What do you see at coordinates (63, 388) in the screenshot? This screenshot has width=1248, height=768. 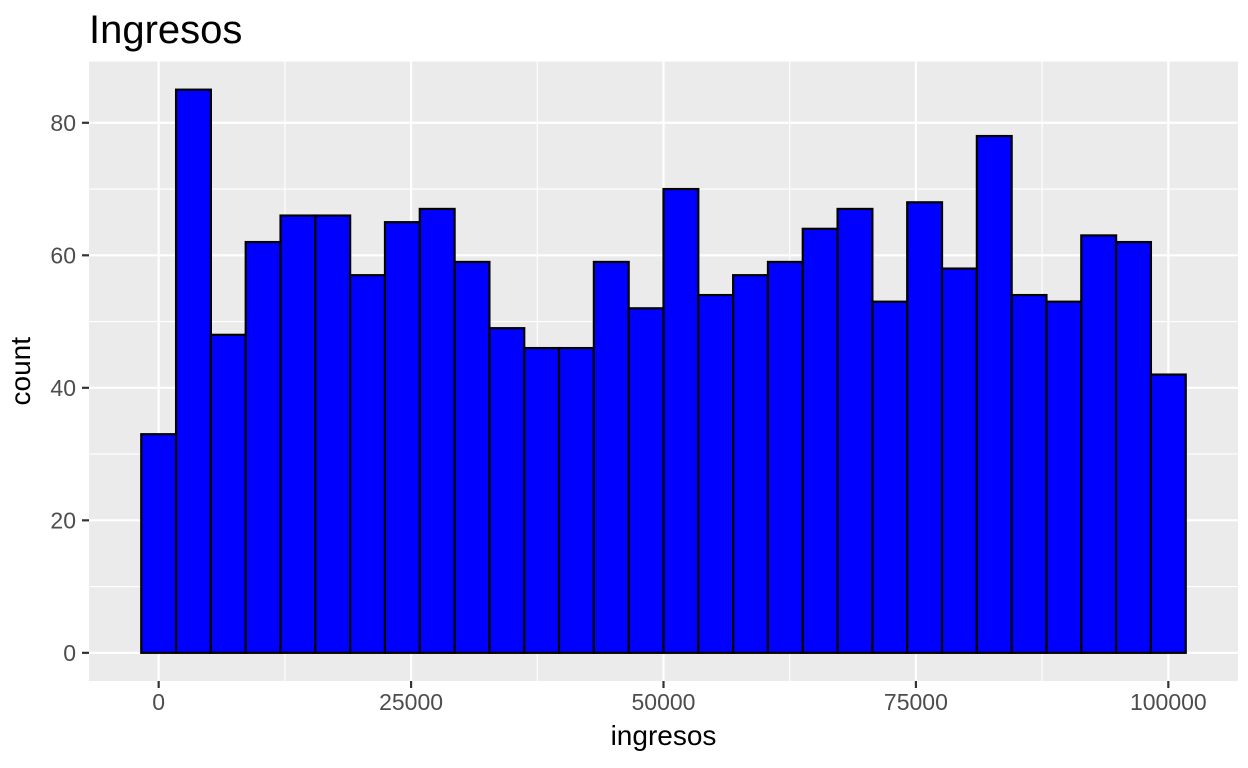 I see `y-tick-label: 40` at bounding box center [63, 388].